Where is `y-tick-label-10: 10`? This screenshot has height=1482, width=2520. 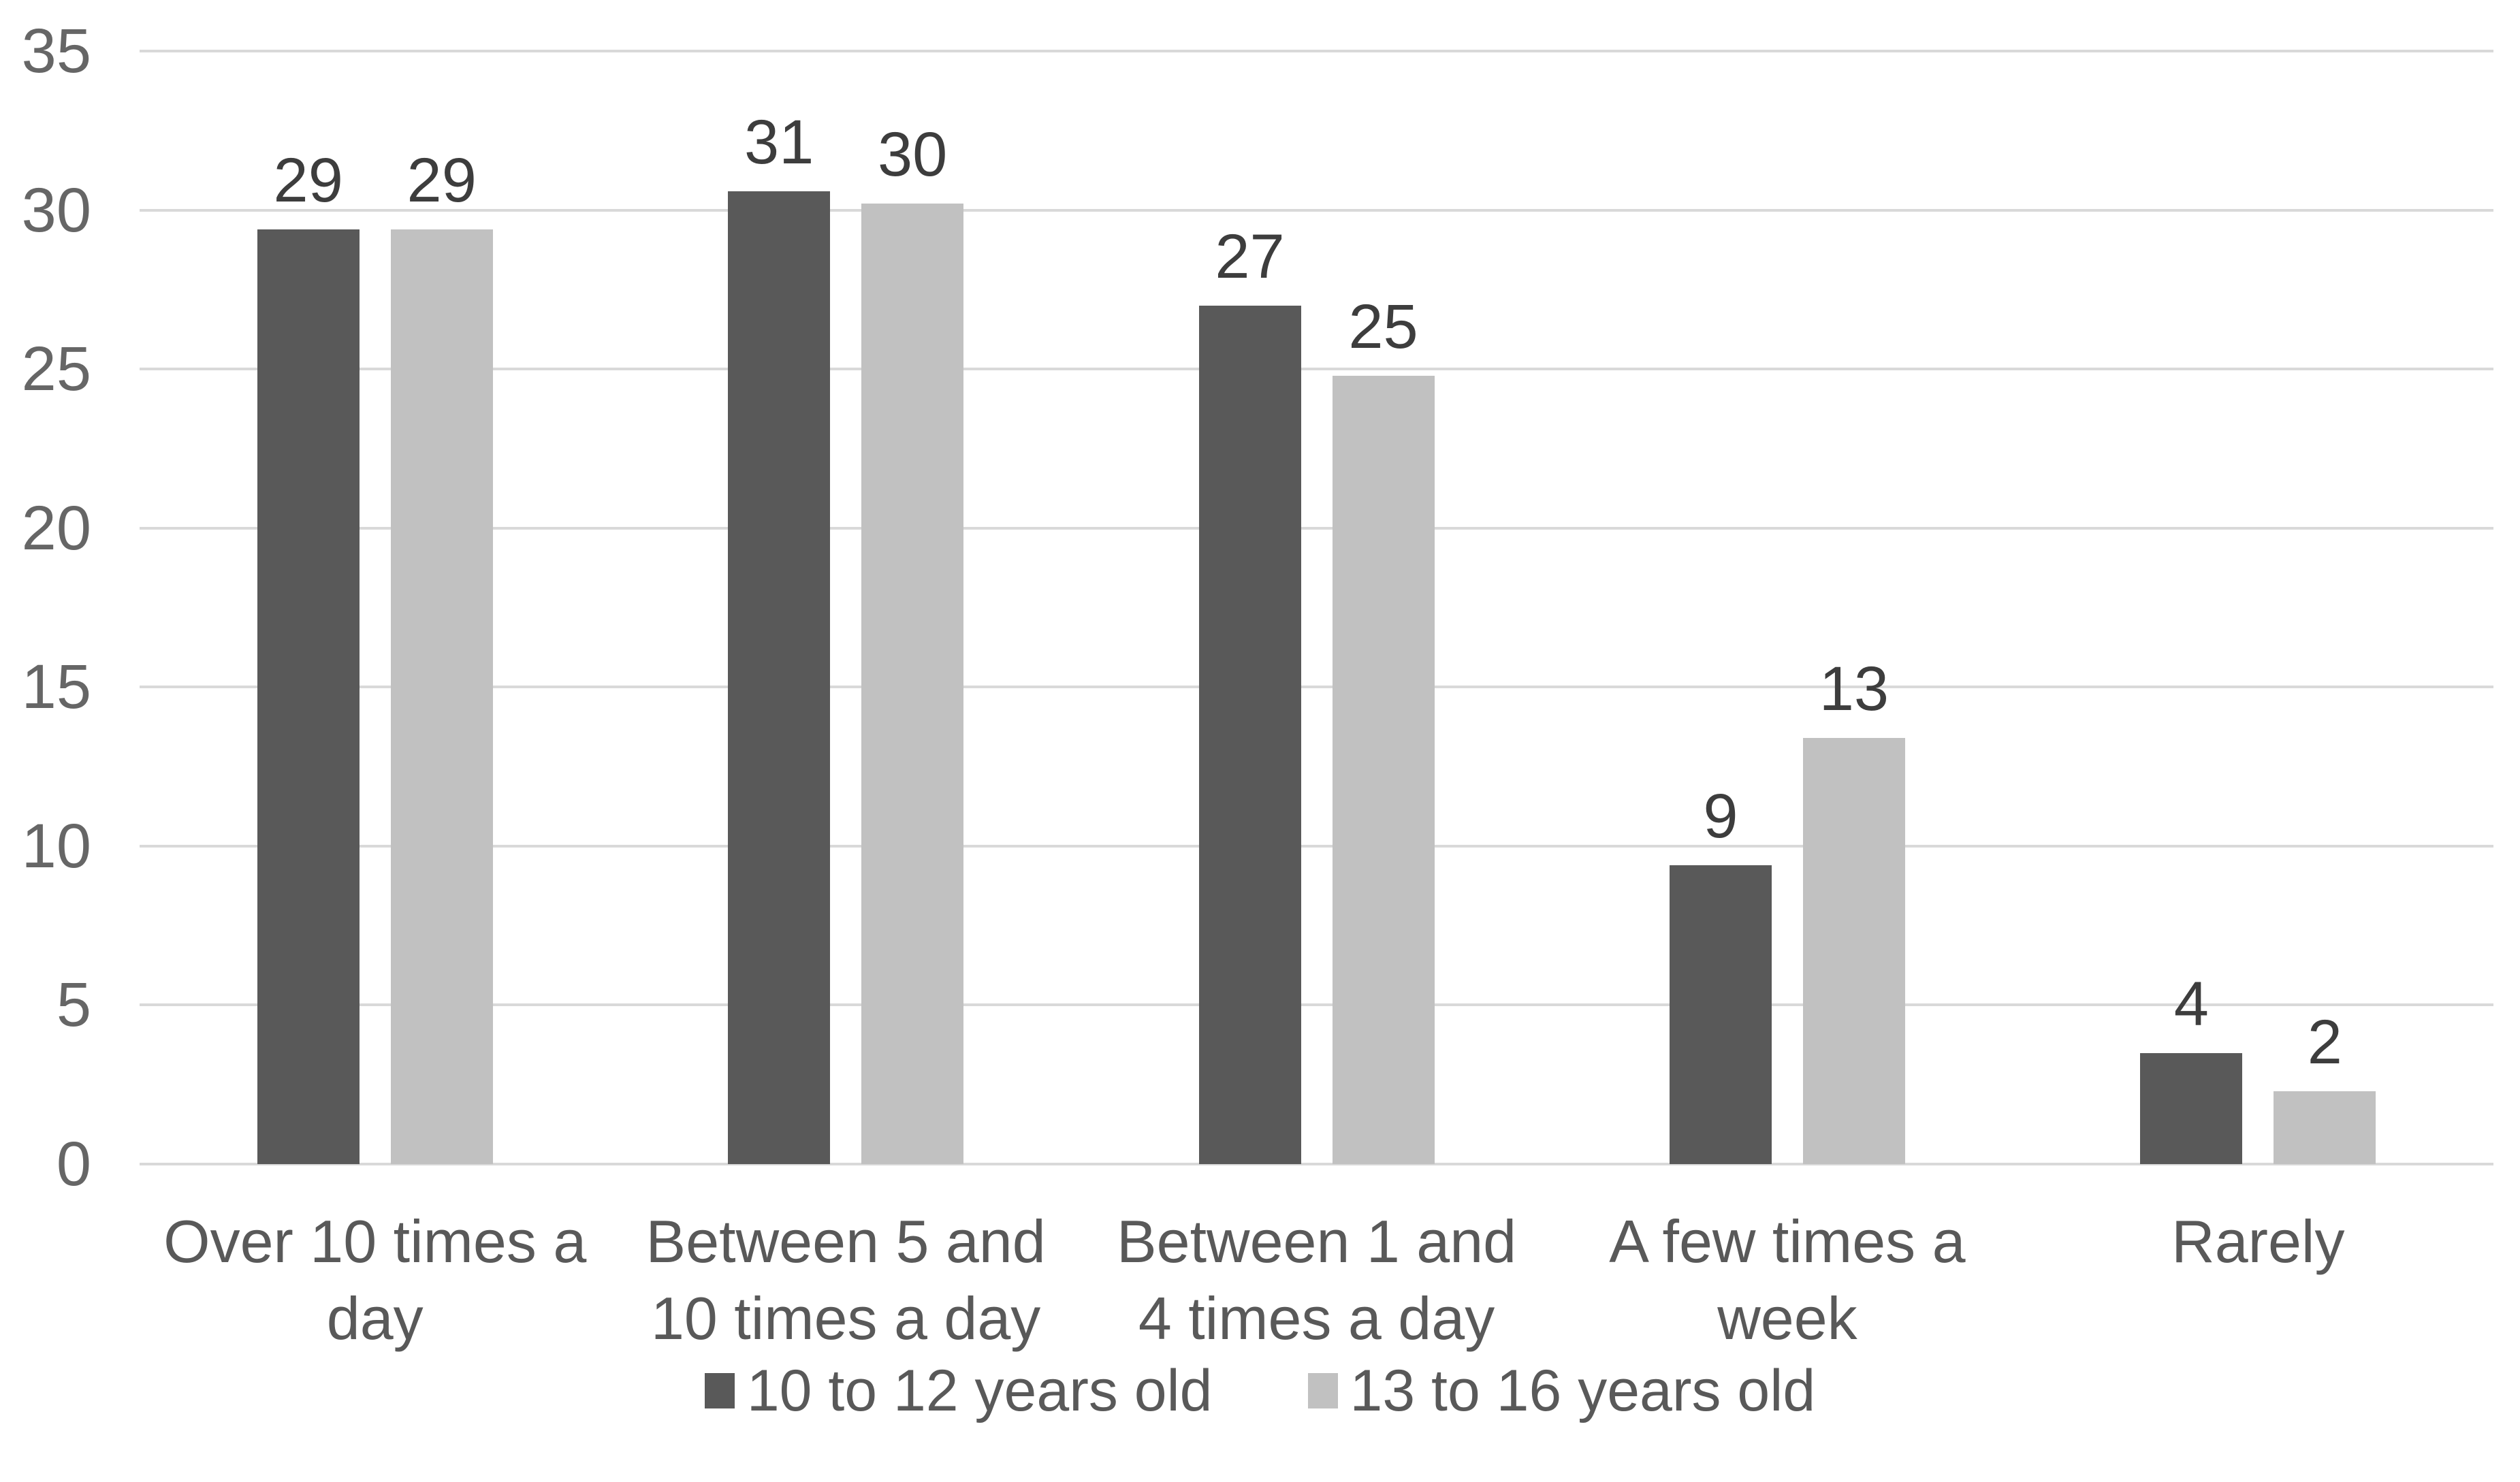
y-tick-label-10: 10 is located at coordinates (56, 846).